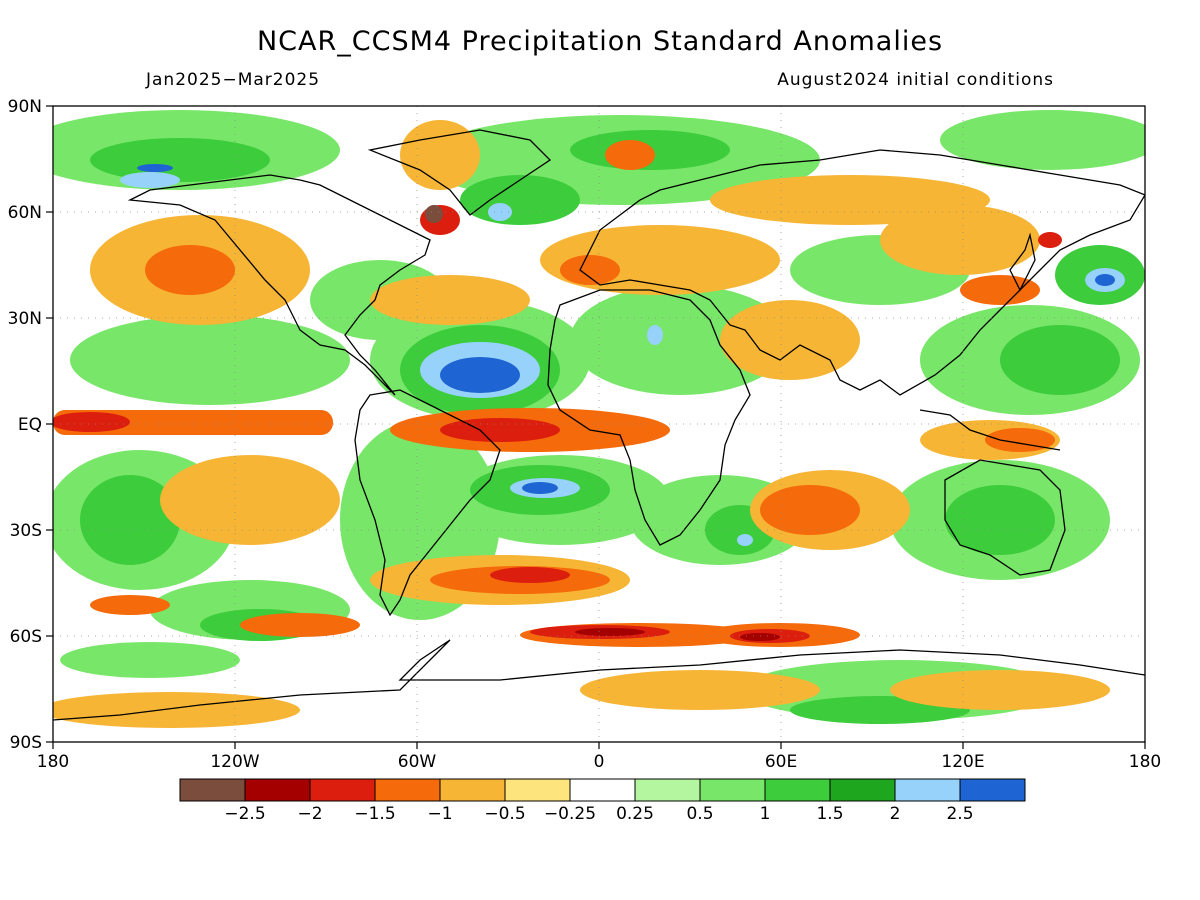 Image resolution: width=1200 pixels, height=900 pixels. I want to click on lon-label-120w: 120W, so click(234, 762).